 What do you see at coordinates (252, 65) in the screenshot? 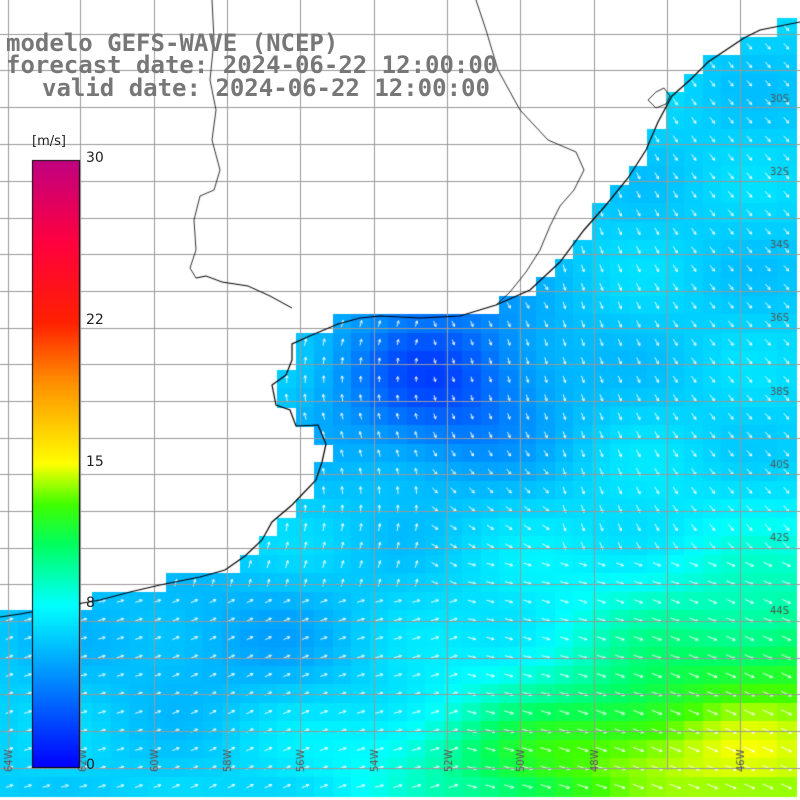
I see `forecast-date-label: forecast date: 2024-06-22 12:00:00` at bounding box center [252, 65].